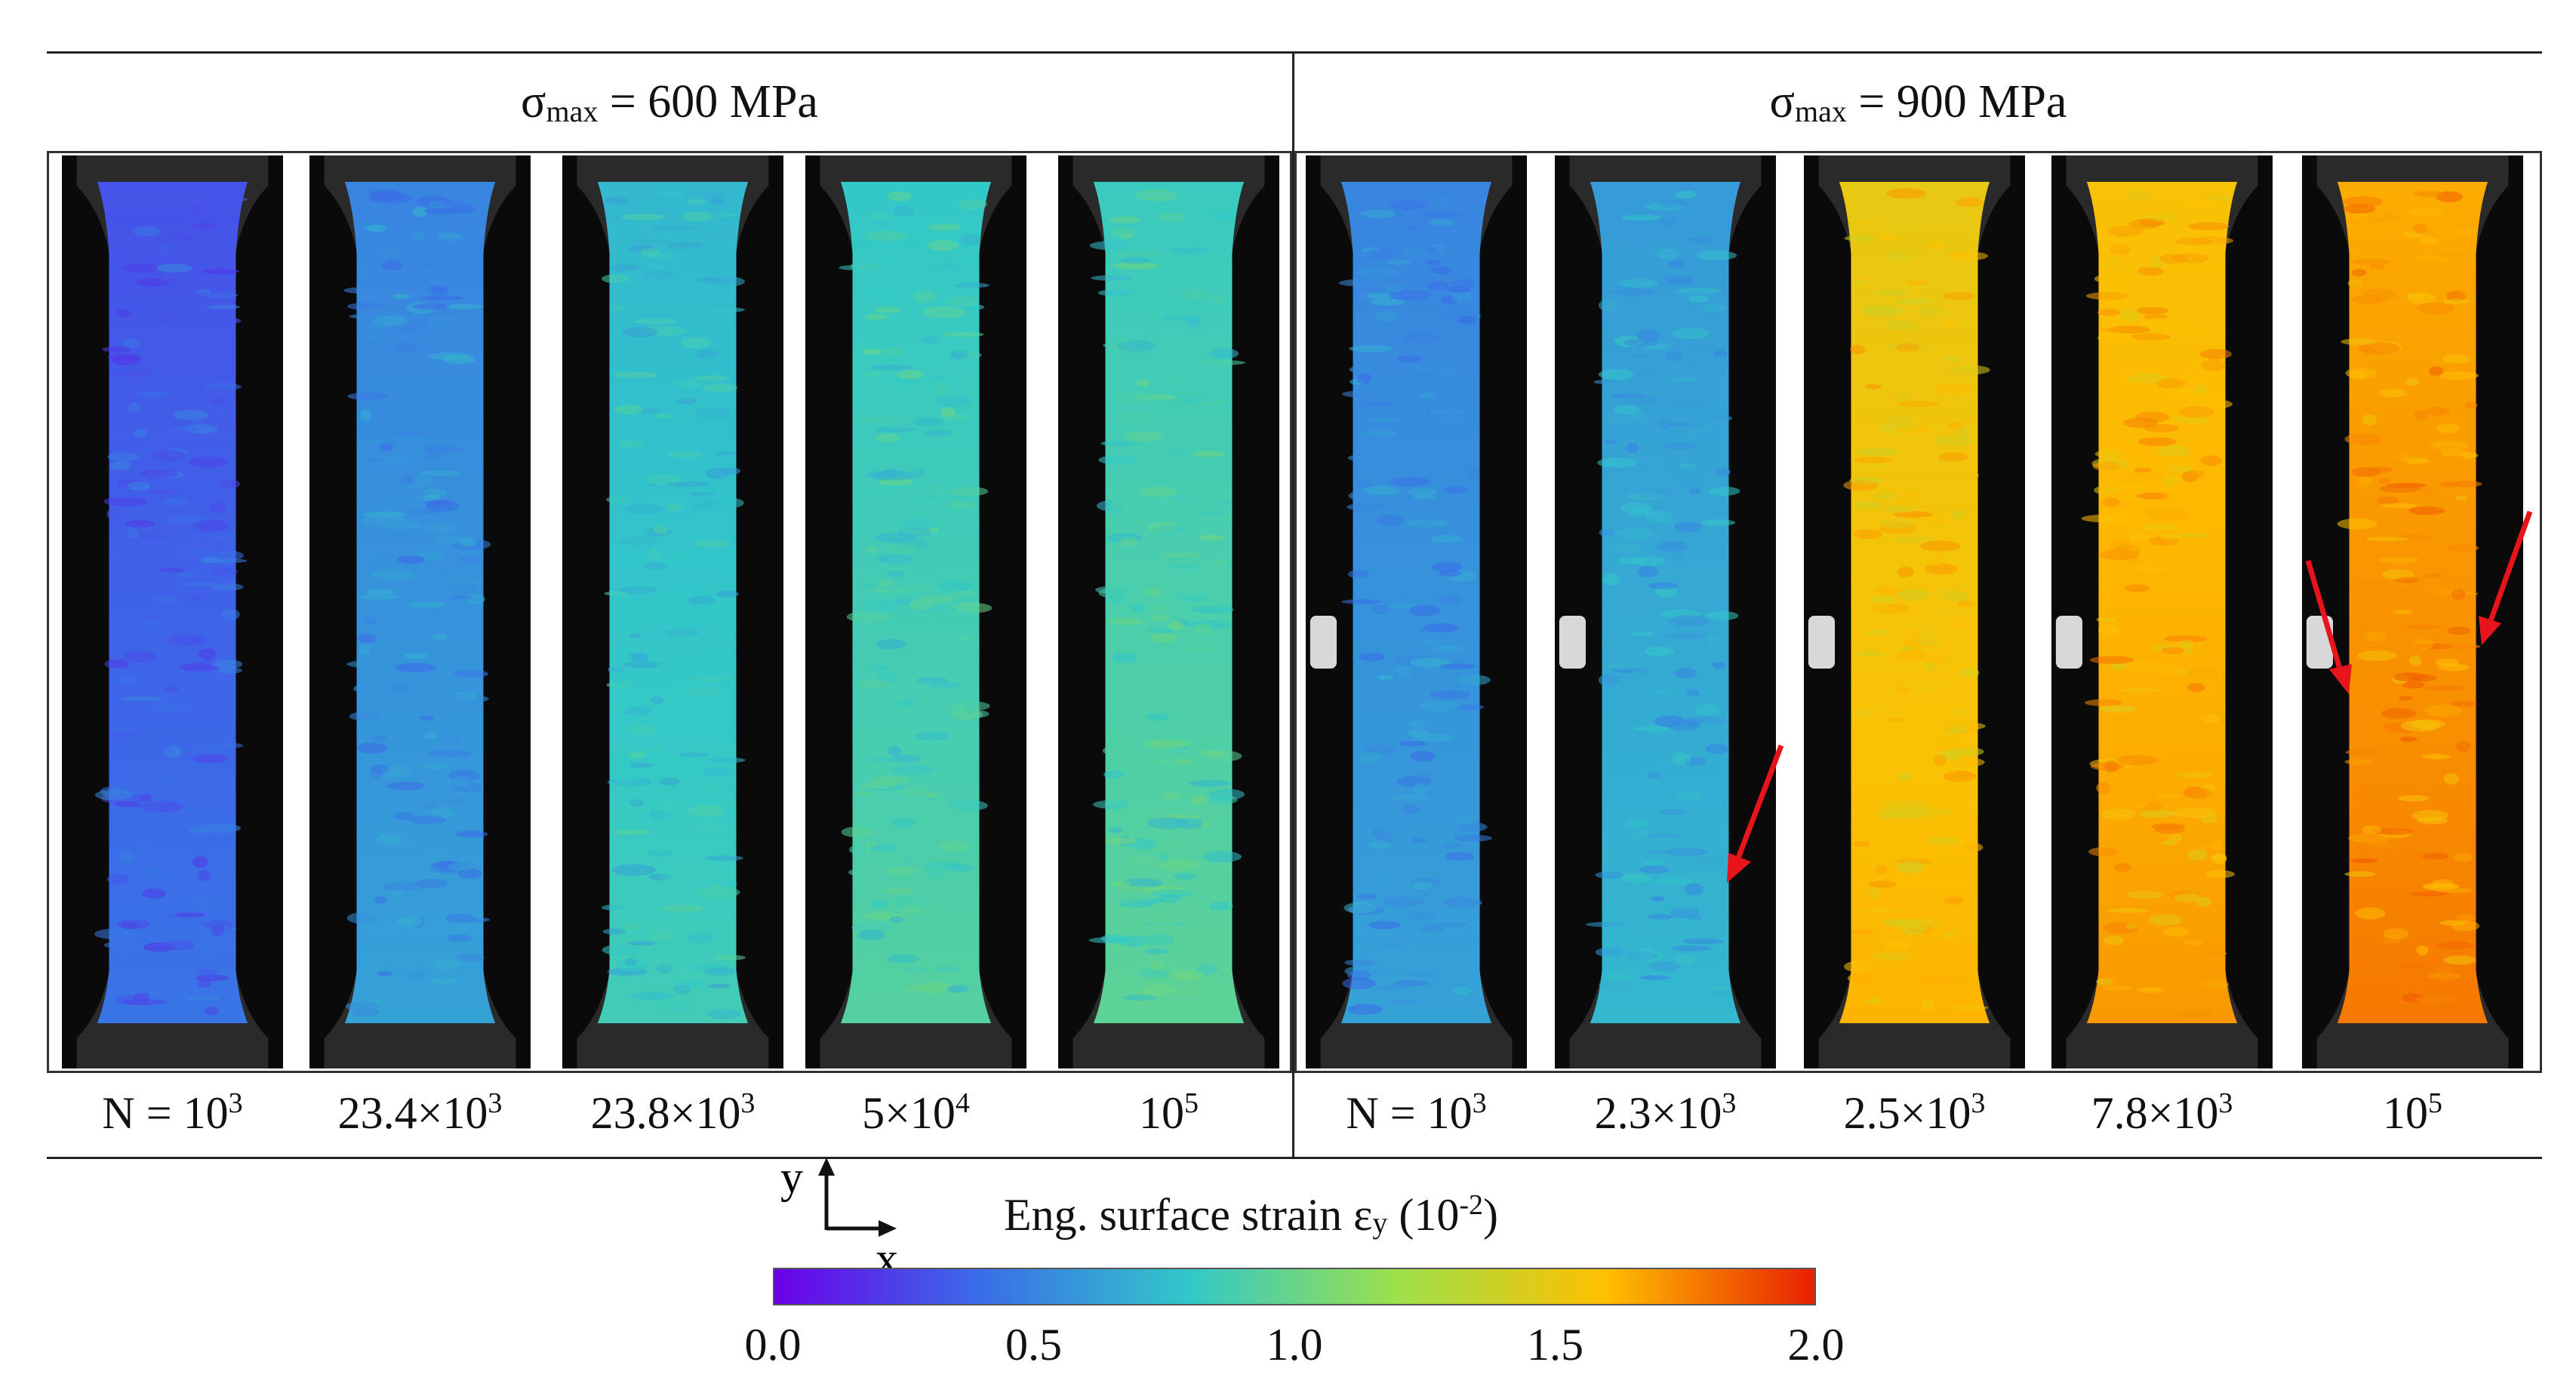  Describe the element at coordinates (909, 1113) in the screenshot. I see `cycle-label-base: 5×10` at that location.